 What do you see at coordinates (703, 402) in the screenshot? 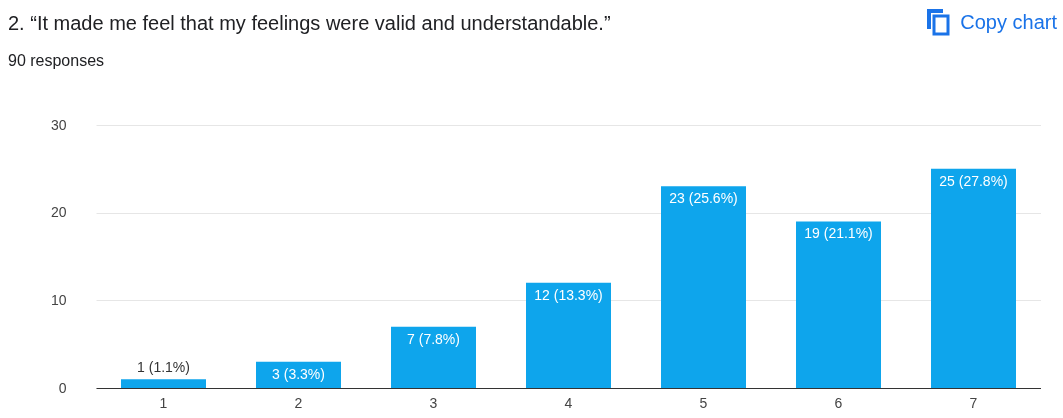
I see `x-tick-label: 5` at bounding box center [703, 402].